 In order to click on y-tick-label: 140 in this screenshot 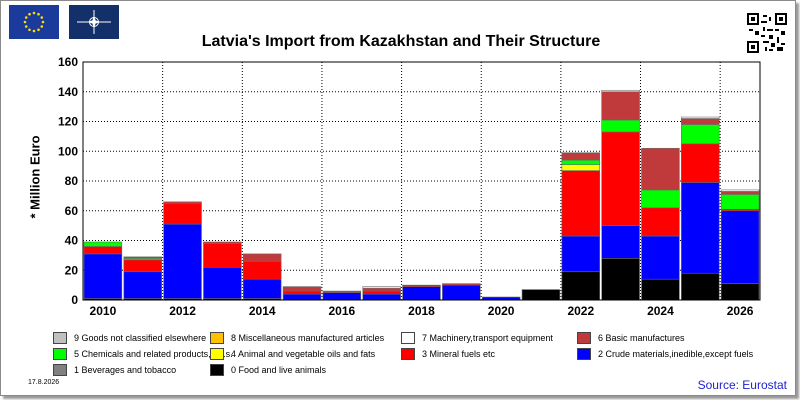, I will do `click(68, 92)`.